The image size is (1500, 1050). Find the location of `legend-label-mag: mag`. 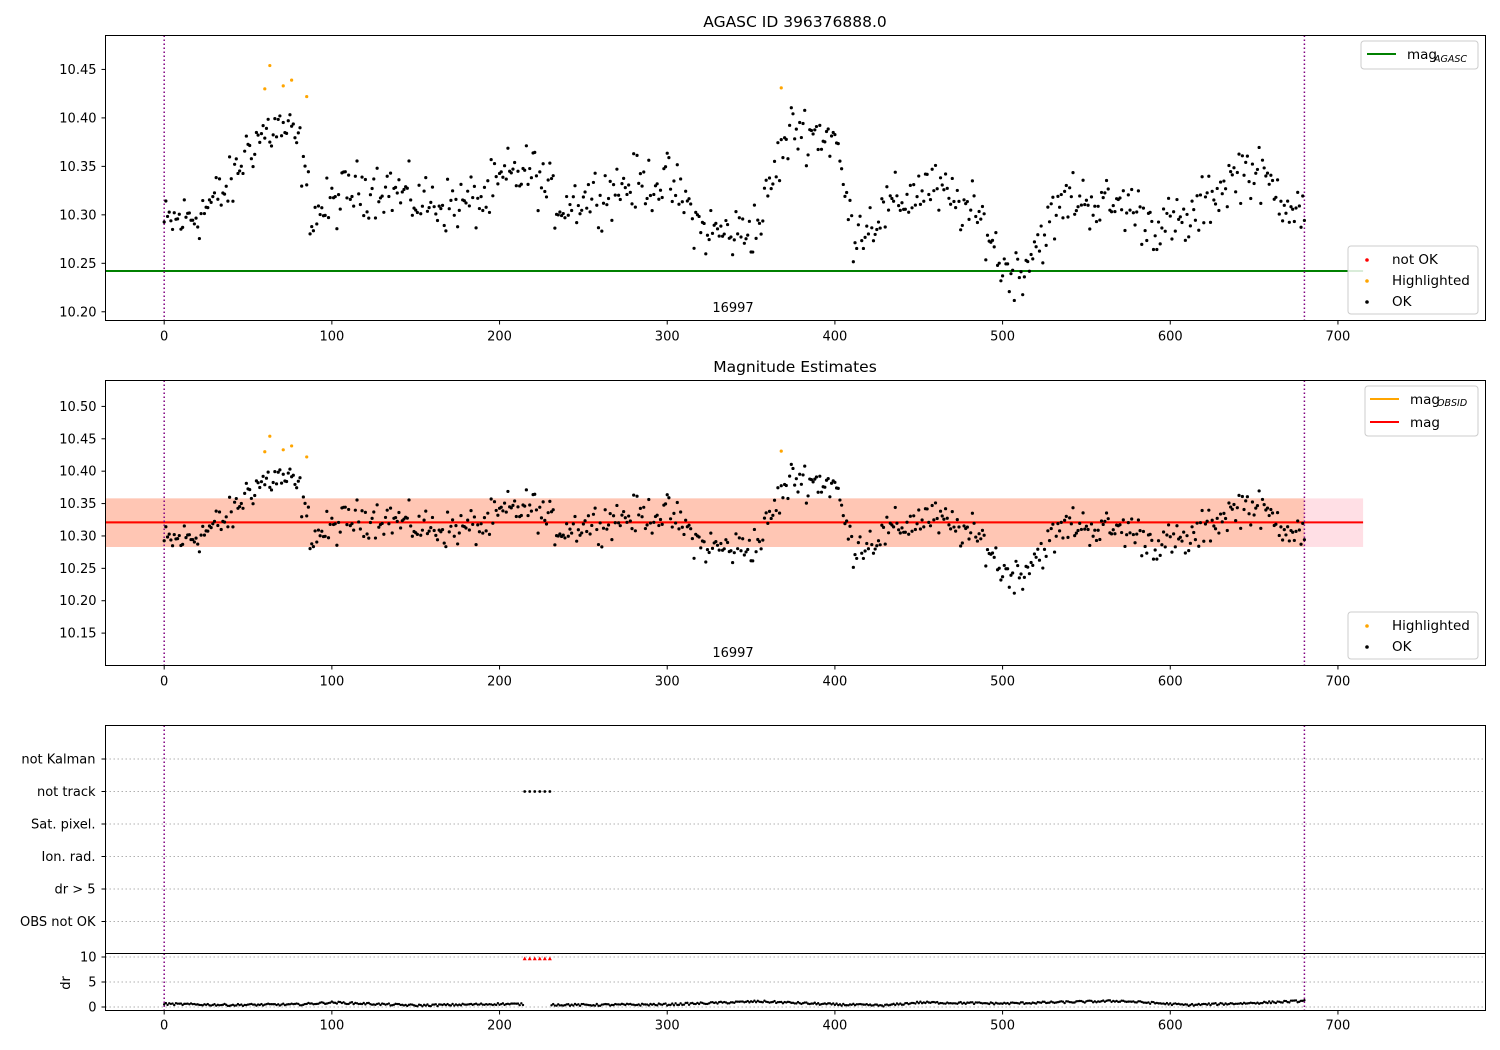

legend-label-mag: mag is located at coordinates (1425, 423).